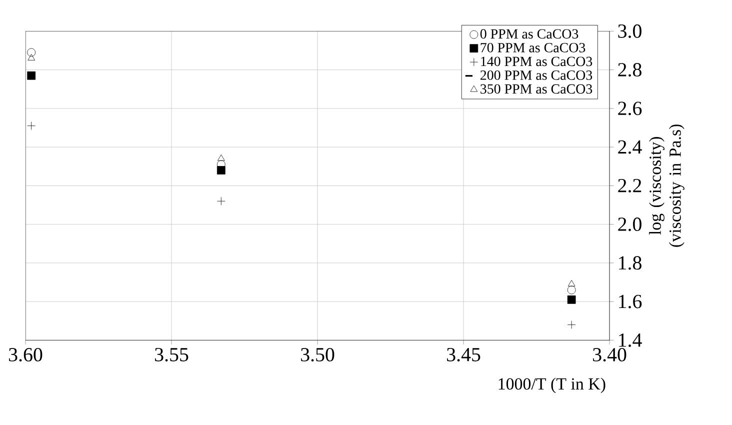 The width and height of the screenshot is (732, 425). Describe the element at coordinates (630, 301) in the screenshot. I see `y-tick-label: 1.6` at that location.